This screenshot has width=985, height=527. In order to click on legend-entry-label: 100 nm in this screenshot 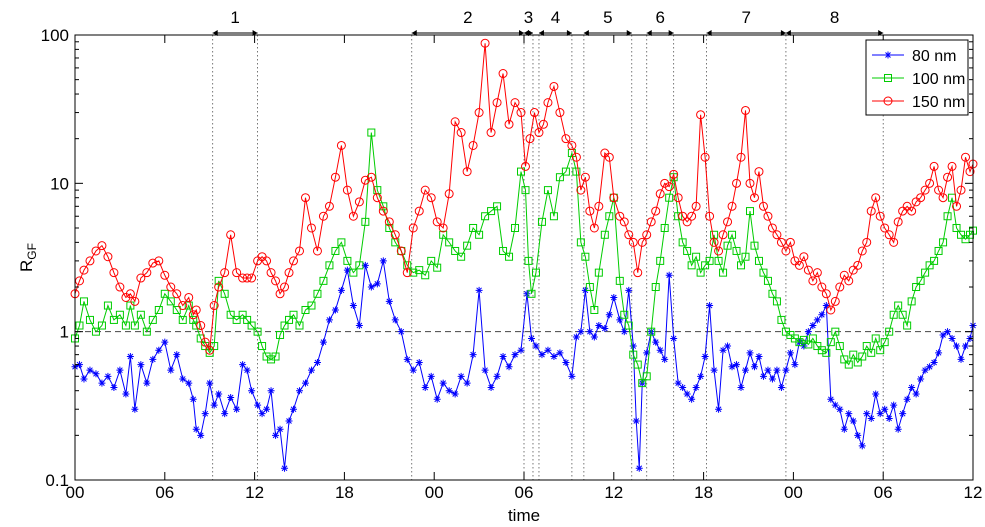, I will do `click(938, 79)`.